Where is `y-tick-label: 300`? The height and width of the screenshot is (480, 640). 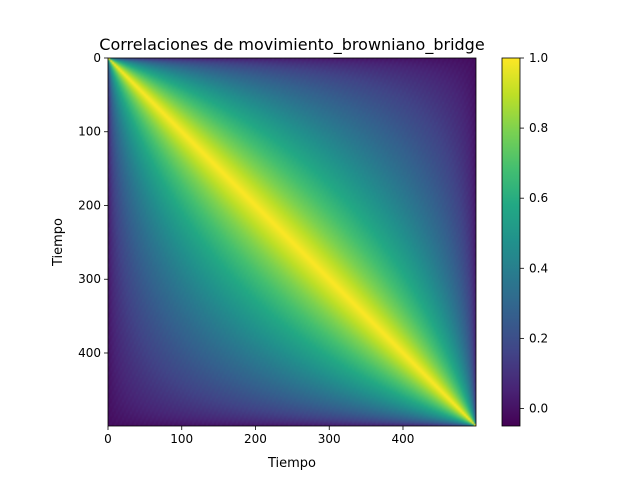 y-tick-label: 300 is located at coordinates (89, 279).